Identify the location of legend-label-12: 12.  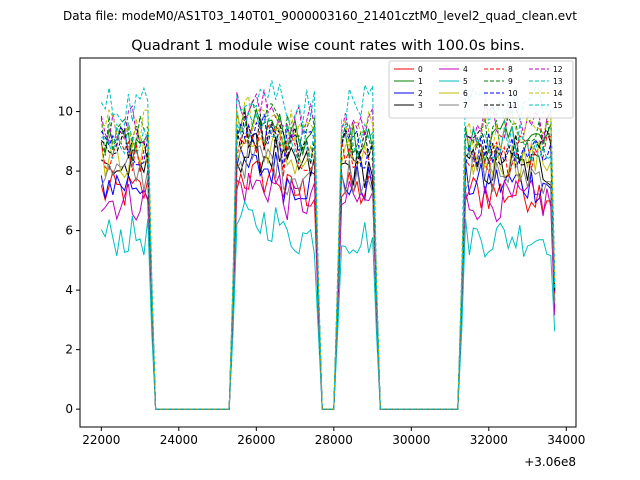
(558, 69).